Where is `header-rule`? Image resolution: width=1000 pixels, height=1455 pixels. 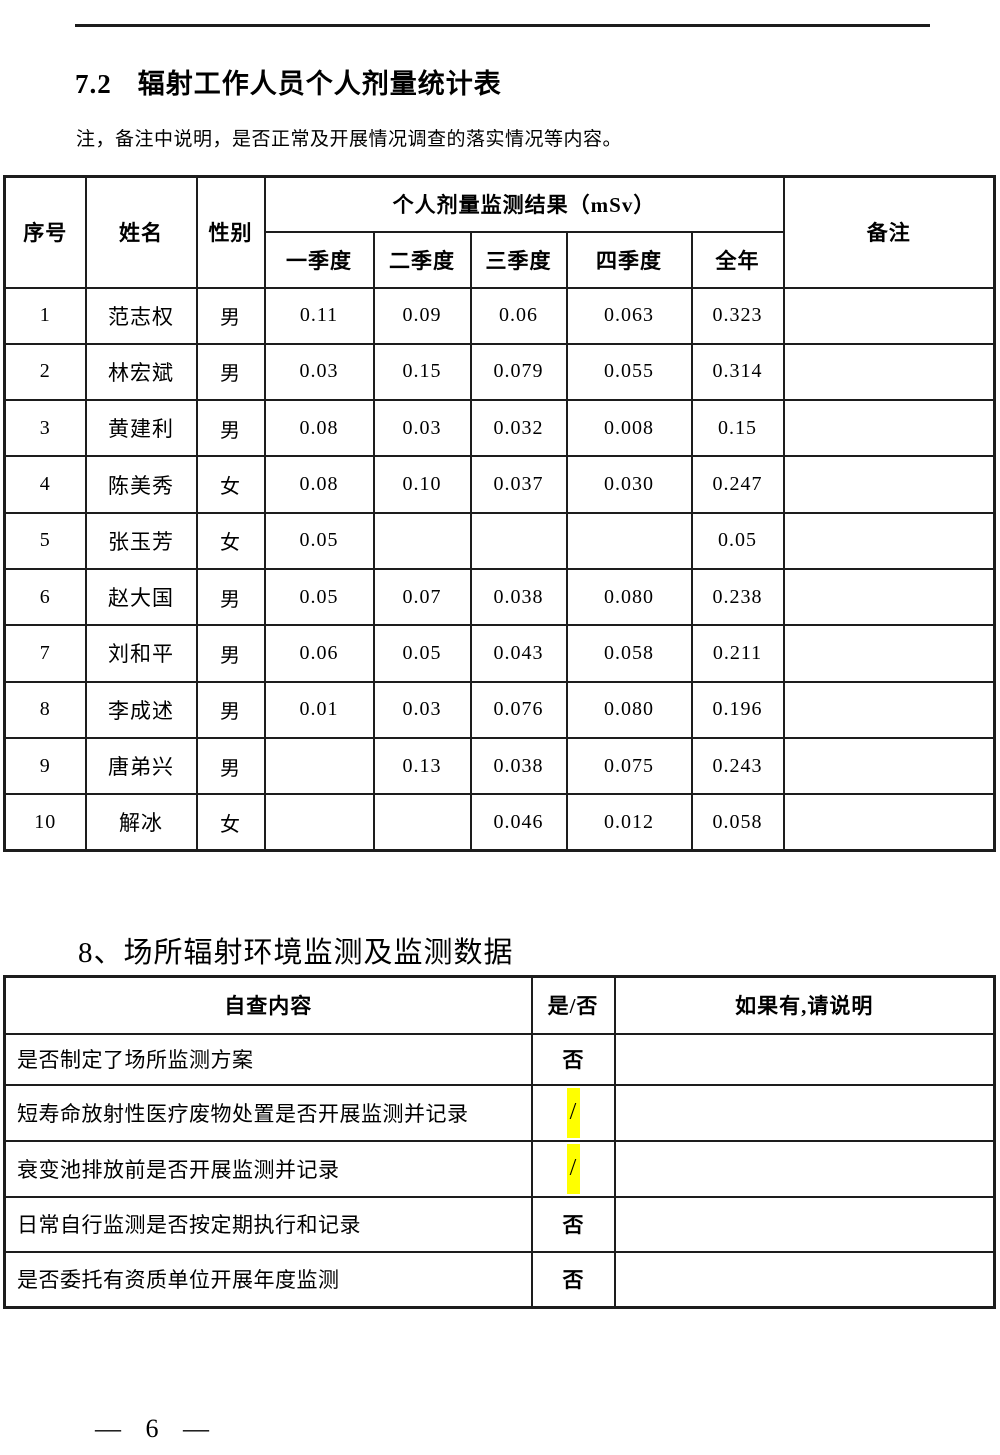 header-rule is located at coordinates (502, 25).